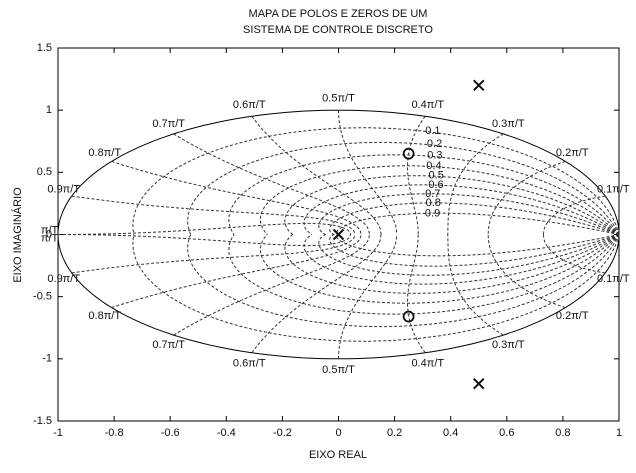  Describe the element at coordinates (434, 156) in the screenshot. I see `damping-label: 0.3` at that location.